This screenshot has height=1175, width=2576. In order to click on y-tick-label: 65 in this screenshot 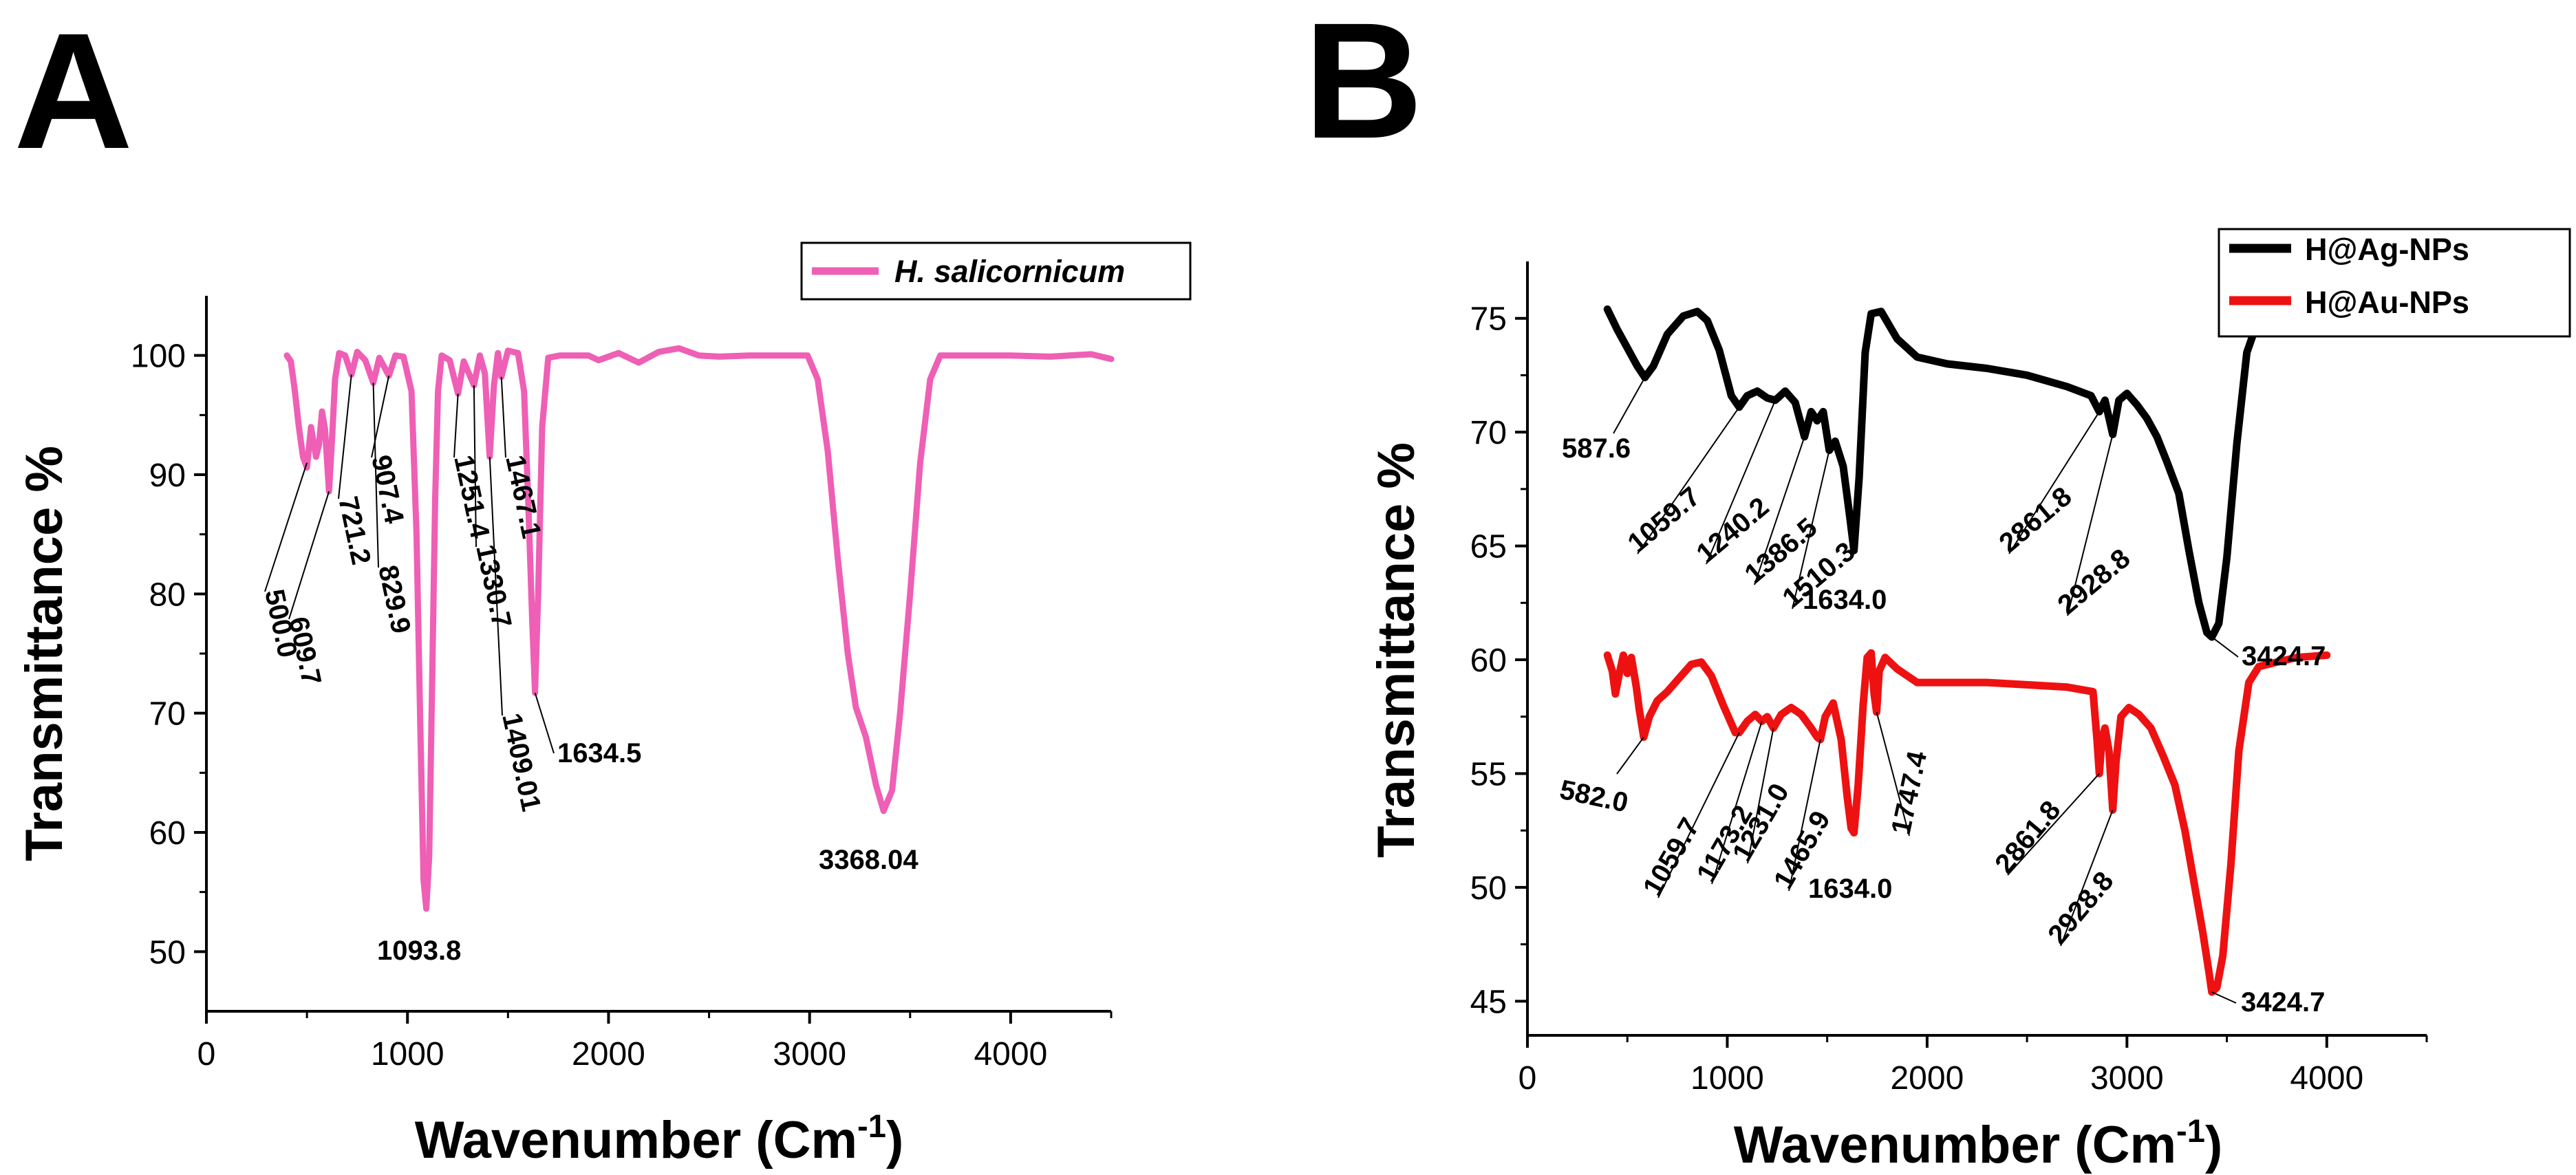, I will do `click(1488, 547)`.